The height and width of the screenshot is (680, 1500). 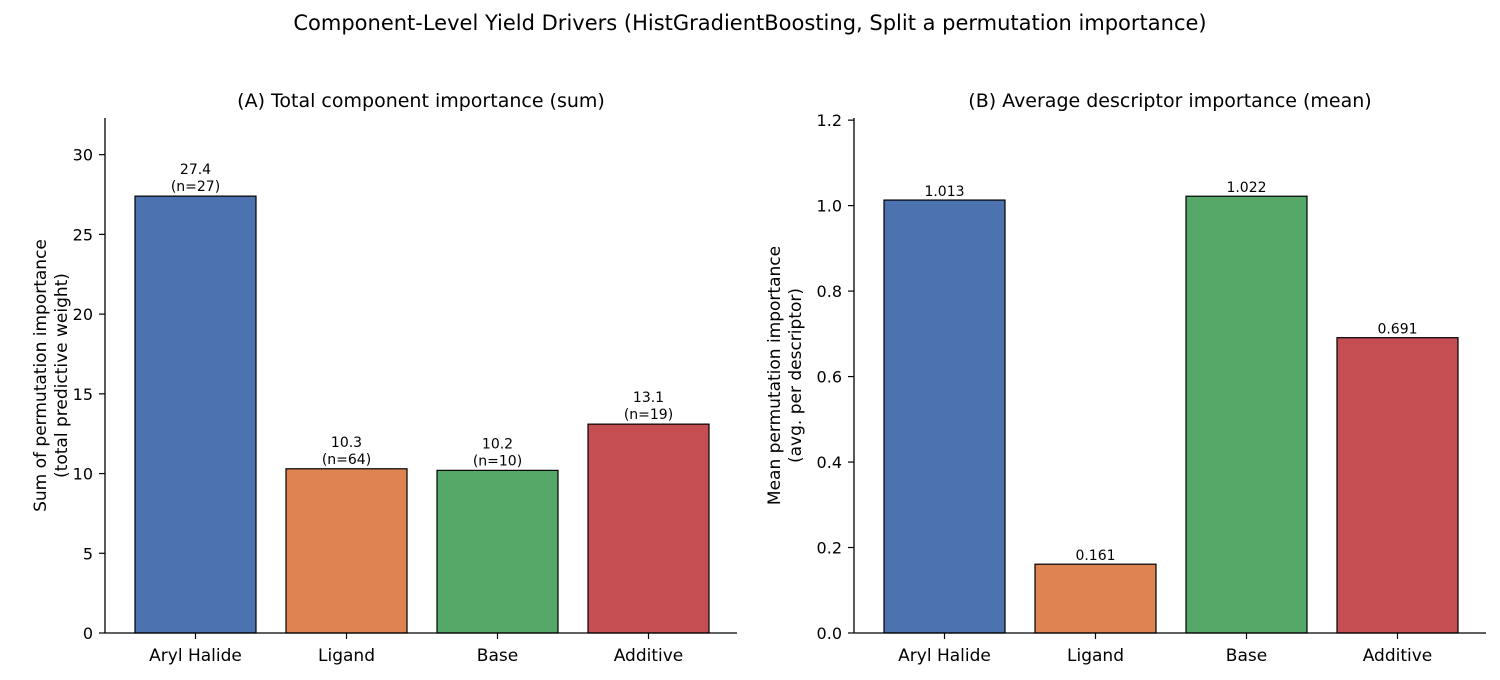 I want to click on panel-b-ylabel-line: (avg. per descriptor), so click(x=796, y=375).